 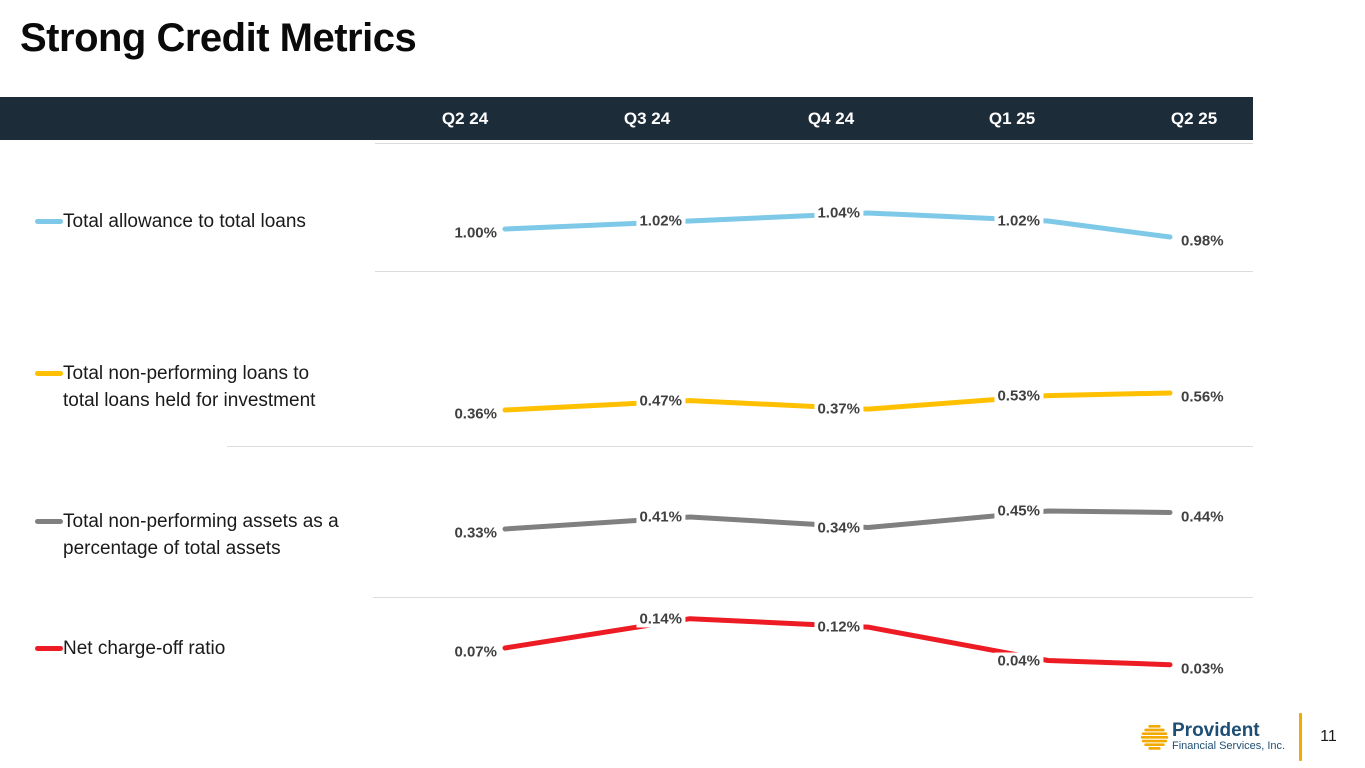 I want to click on data-label: 0.34%, so click(x=838, y=527).